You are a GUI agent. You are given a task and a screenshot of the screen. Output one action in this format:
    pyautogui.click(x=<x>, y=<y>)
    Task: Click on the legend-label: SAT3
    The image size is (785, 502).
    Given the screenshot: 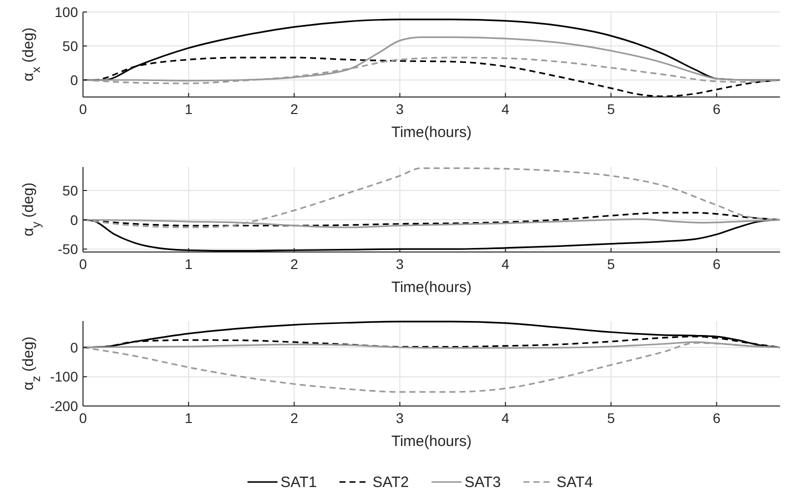 What is the action you would take?
    pyautogui.click(x=482, y=482)
    